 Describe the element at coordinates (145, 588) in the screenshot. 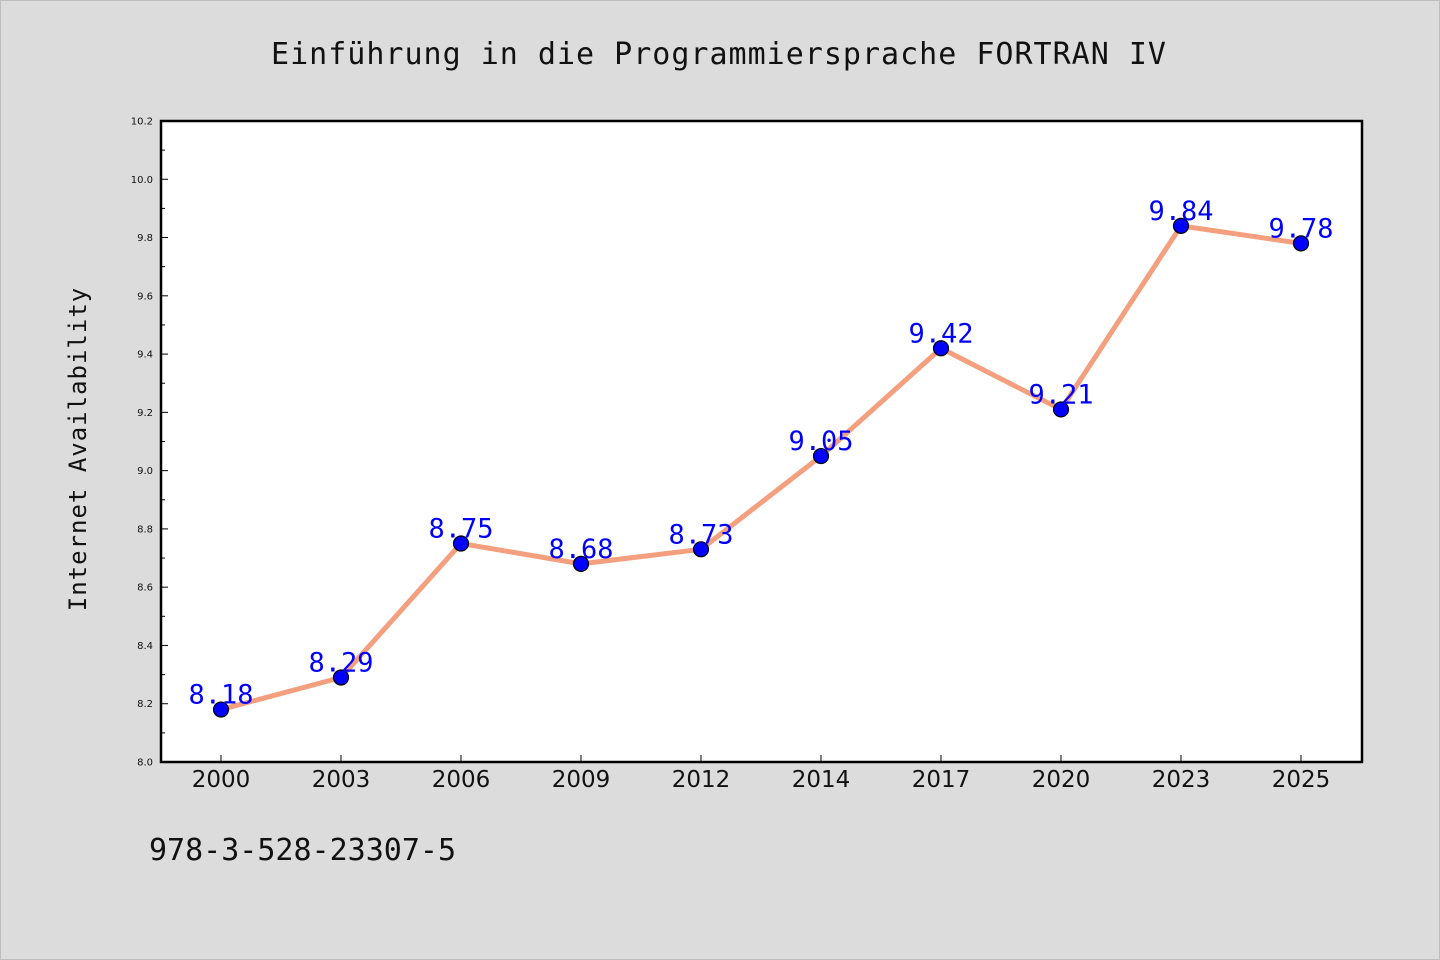

I see `y-tick-label: 8.6` at that location.